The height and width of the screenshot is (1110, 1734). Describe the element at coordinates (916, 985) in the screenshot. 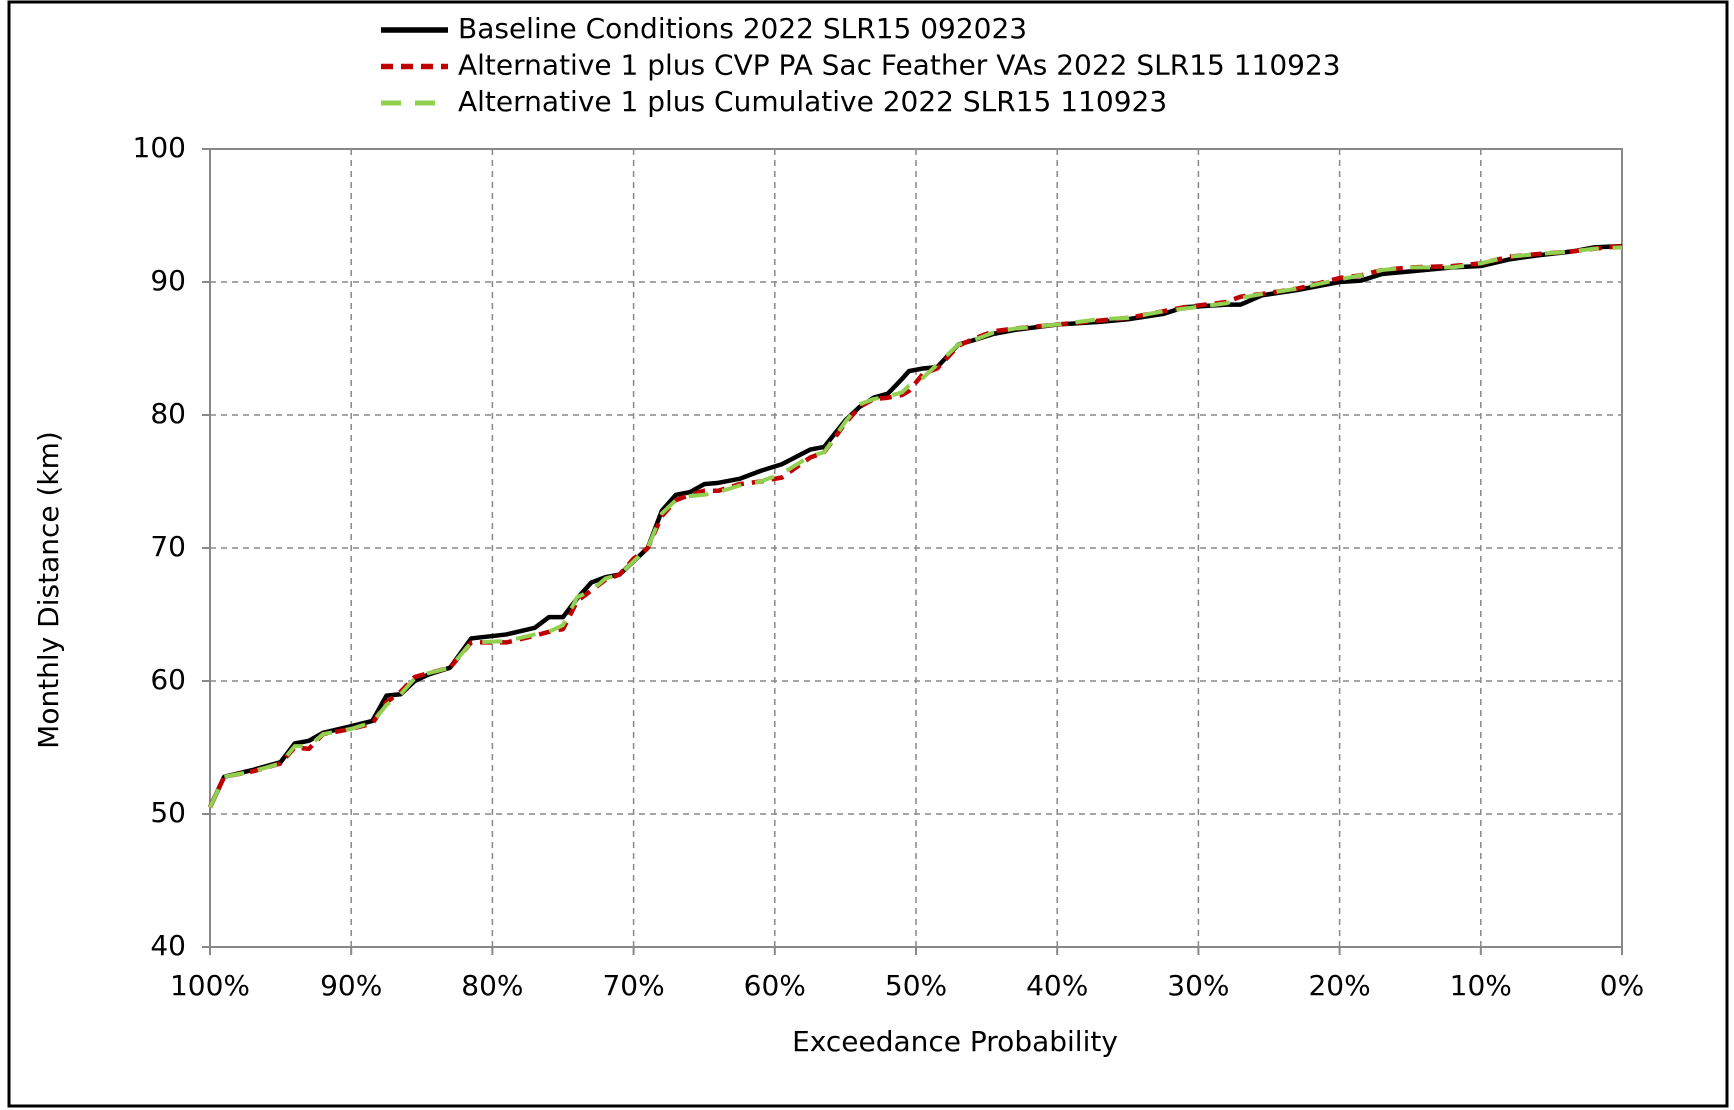

I see `x-tick-label: 50%` at that location.